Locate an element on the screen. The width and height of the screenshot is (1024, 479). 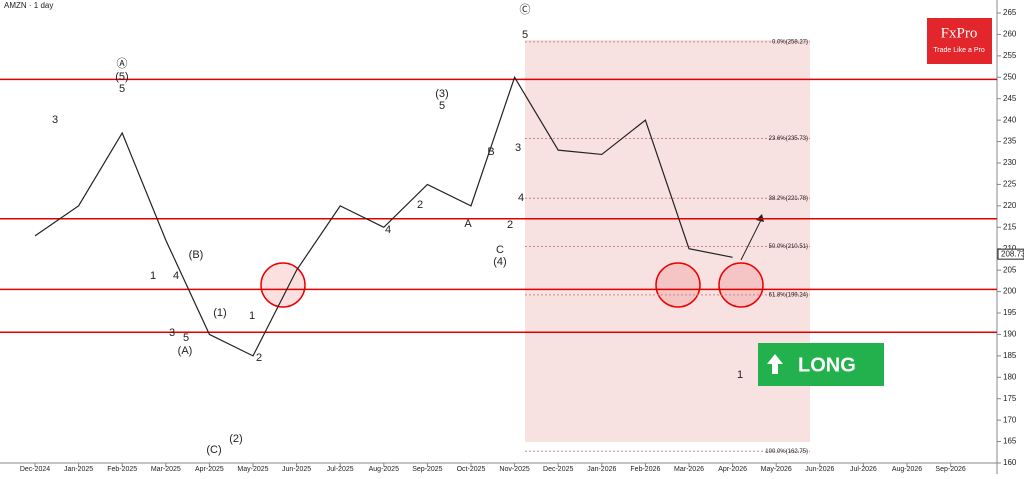
x-tick-label: Aug-2026 is located at coordinates (907, 469).